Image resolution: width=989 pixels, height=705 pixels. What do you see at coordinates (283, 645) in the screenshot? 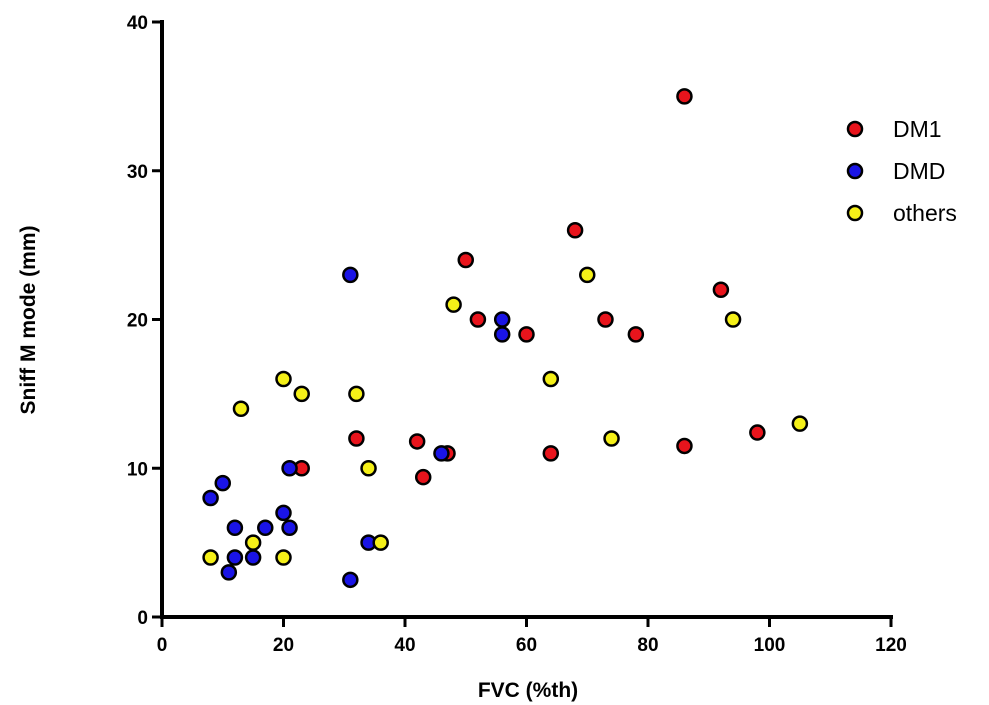
I see `x-tick-label: 20` at bounding box center [283, 645].